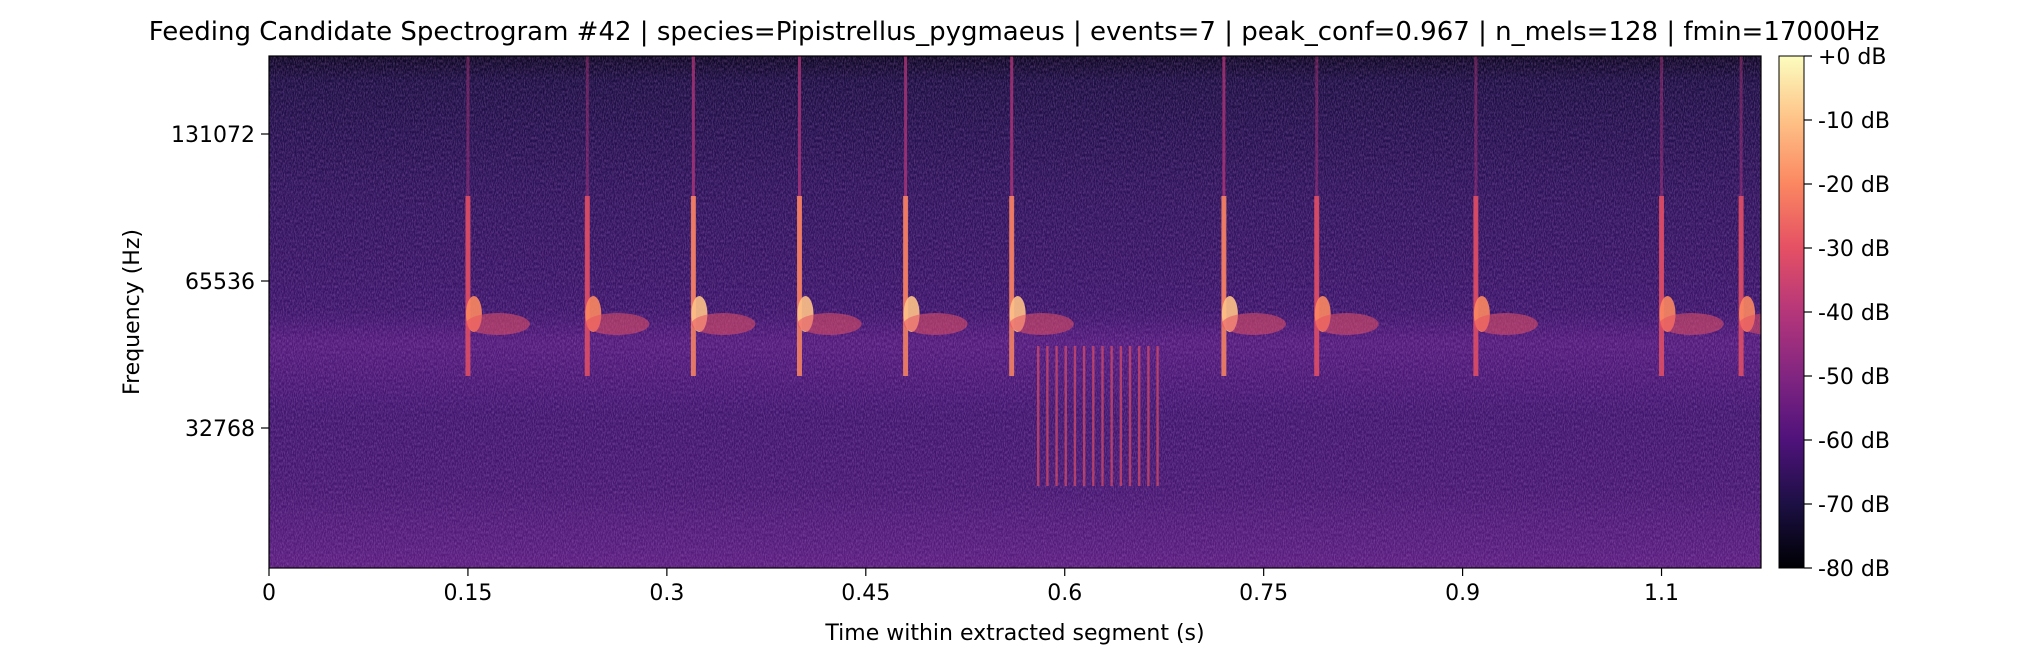 The image size is (2029, 668). I want to click on colorbar-tick-label: -60 dB, so click(1854, 441).